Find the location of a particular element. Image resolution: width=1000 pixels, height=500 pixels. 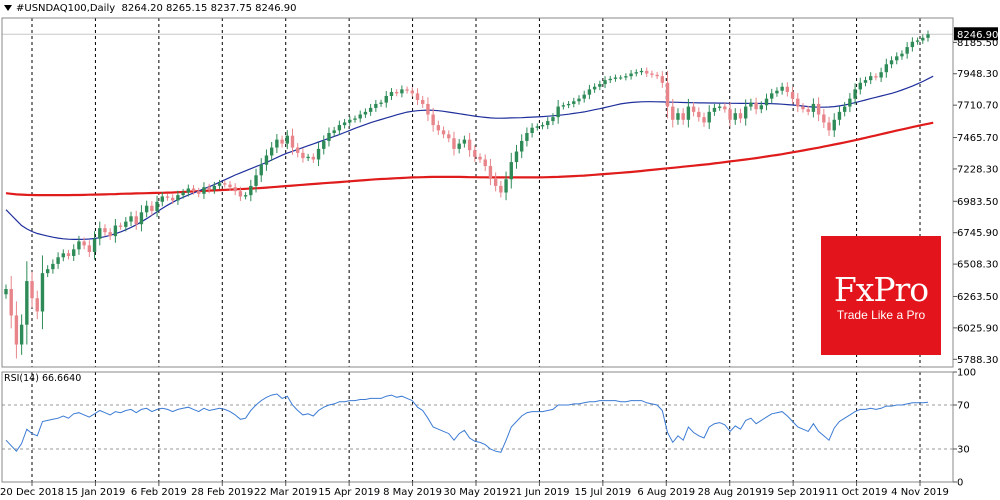

ohlc-values: 8264.20 8265.15 8237.75 8246.90 is located at coordinates (209, 8).